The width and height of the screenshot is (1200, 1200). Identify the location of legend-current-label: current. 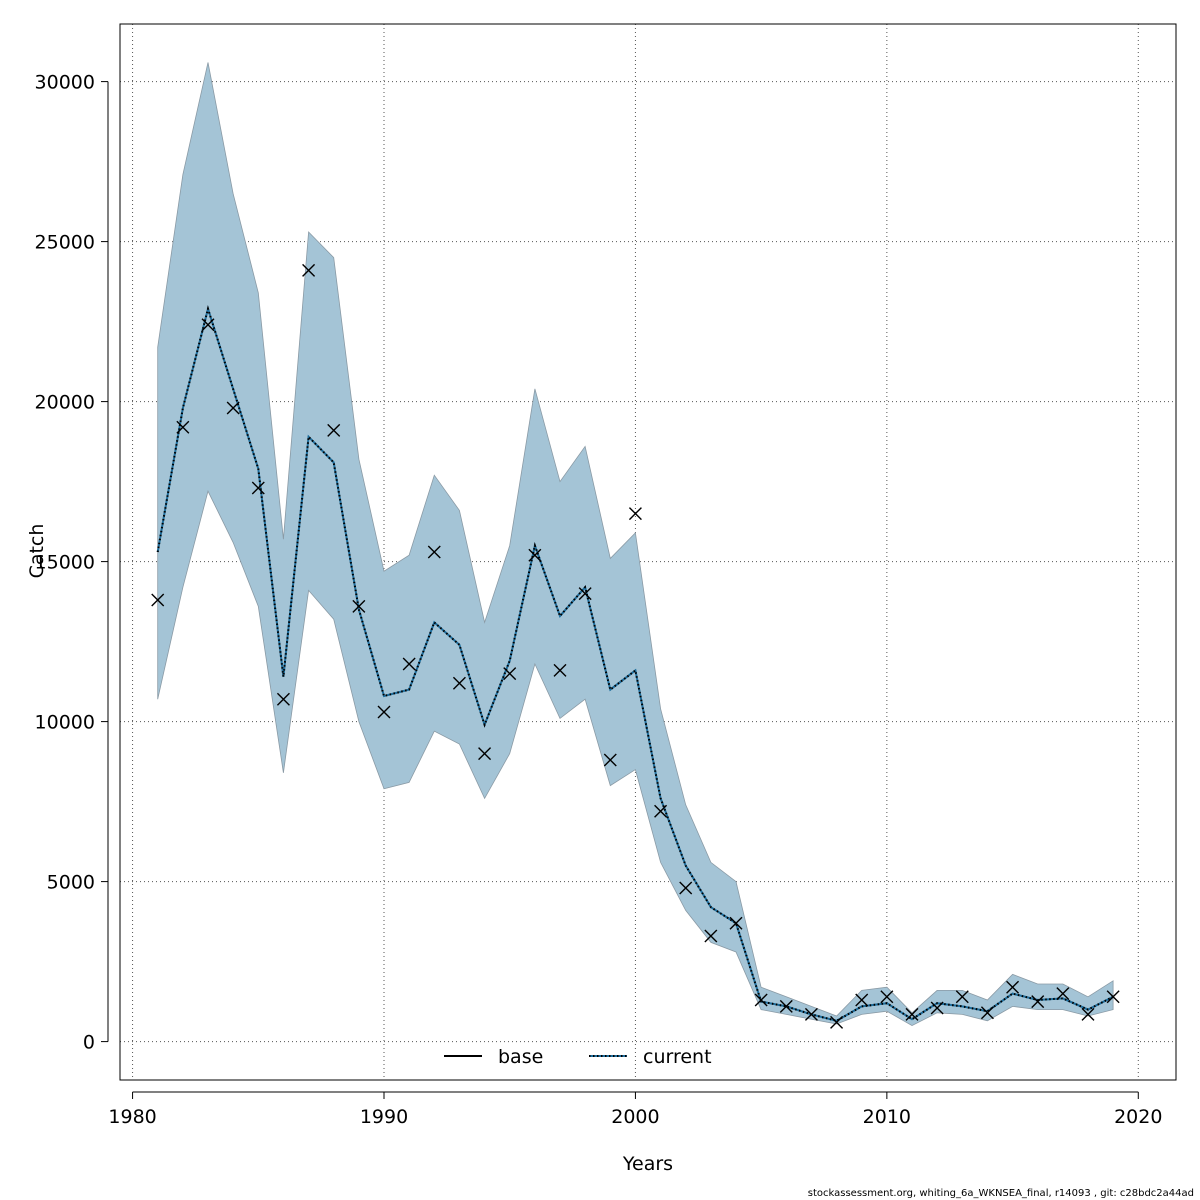
(677, 1057).